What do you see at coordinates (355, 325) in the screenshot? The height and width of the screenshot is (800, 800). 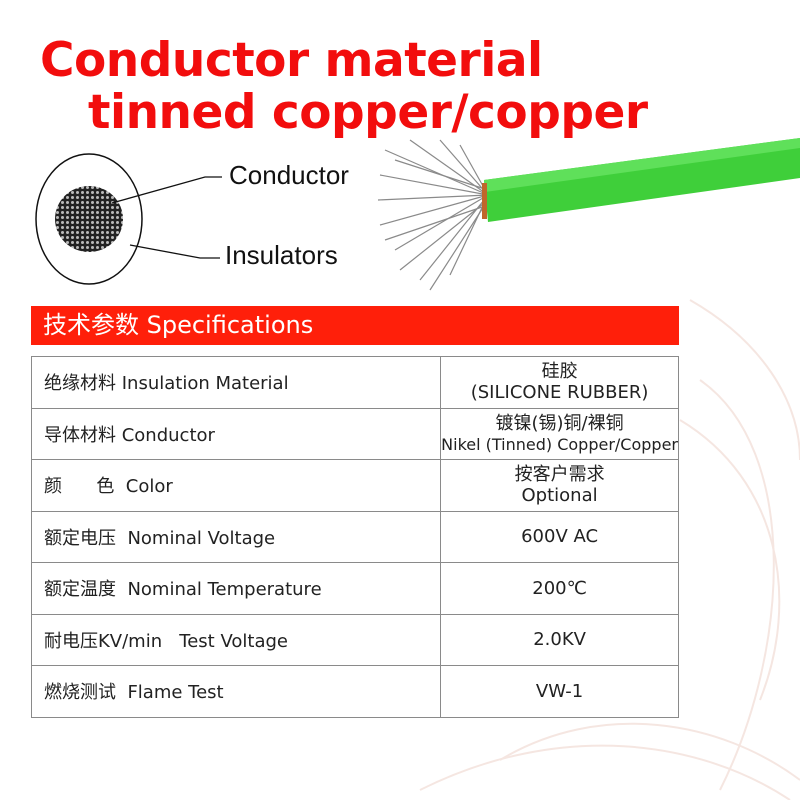 I see `specifications-header: 技术参数 Specifications` at bounding box center [355, 325].